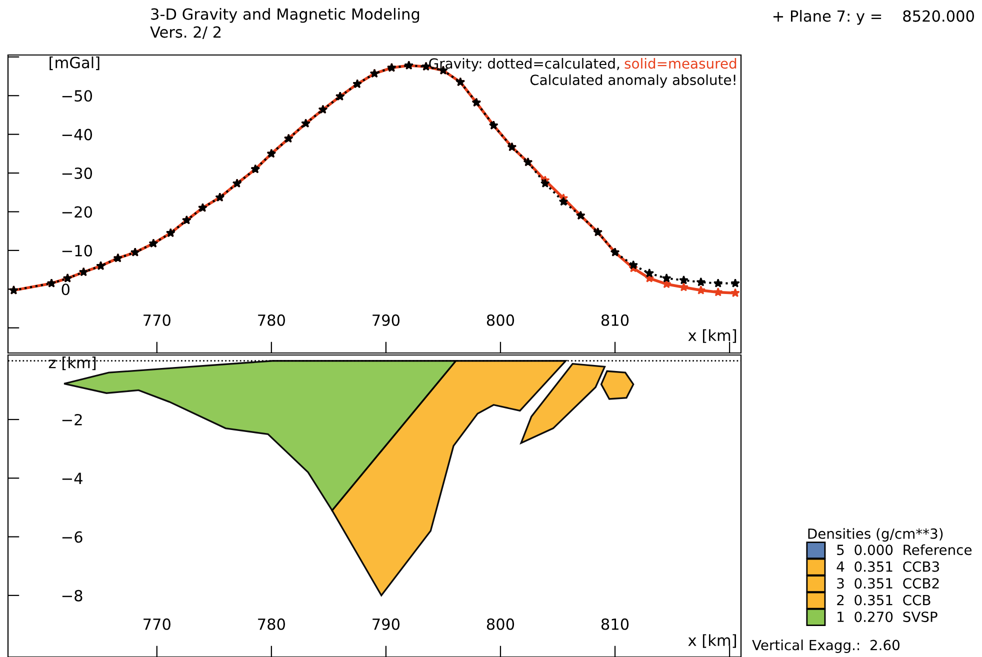 The height and width of the screenshot is (657, 982). I want to click on annotation: Calculated anomaly absolute!, so click(633, 81).